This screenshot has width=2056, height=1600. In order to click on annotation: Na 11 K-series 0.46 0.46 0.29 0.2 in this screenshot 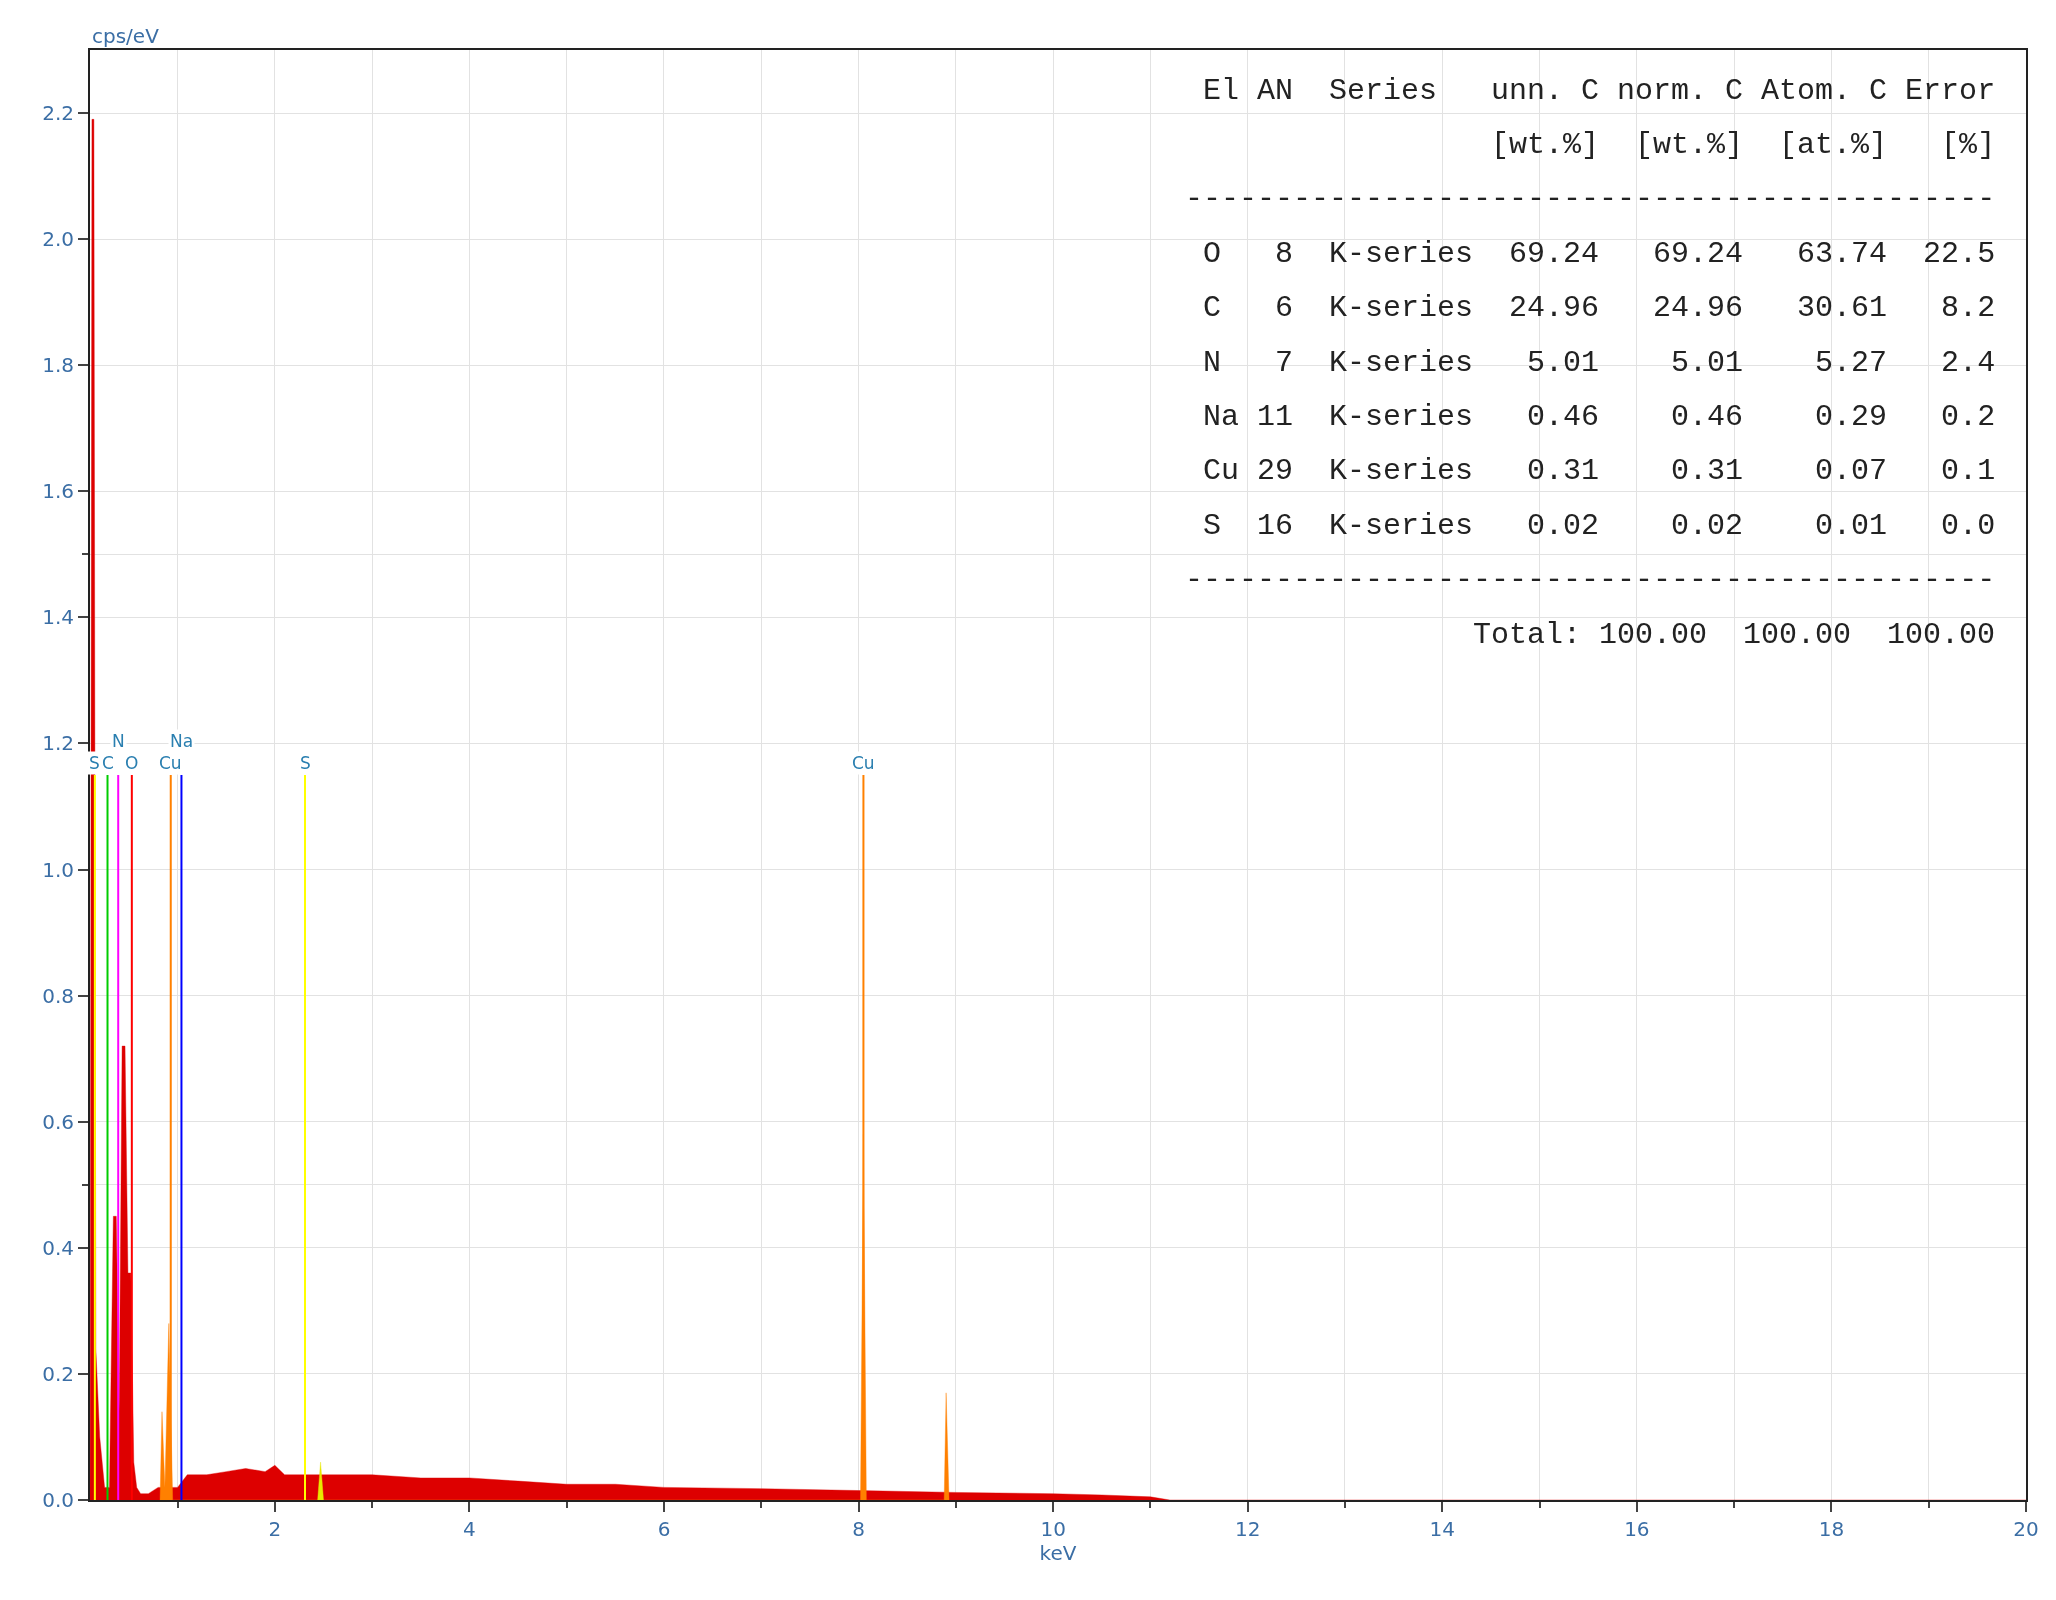, I will do `click(1599, 417)`.